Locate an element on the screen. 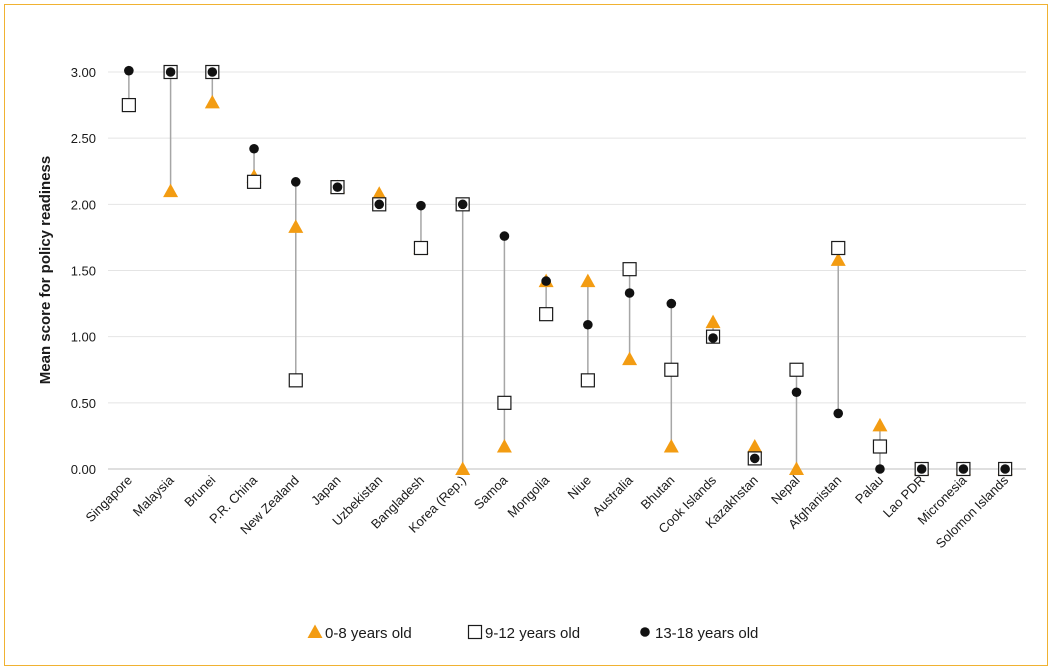 The height and width of the screenshot is (672, 1056). y-tick-label: 2.50 is located at coordinates (83, 138).